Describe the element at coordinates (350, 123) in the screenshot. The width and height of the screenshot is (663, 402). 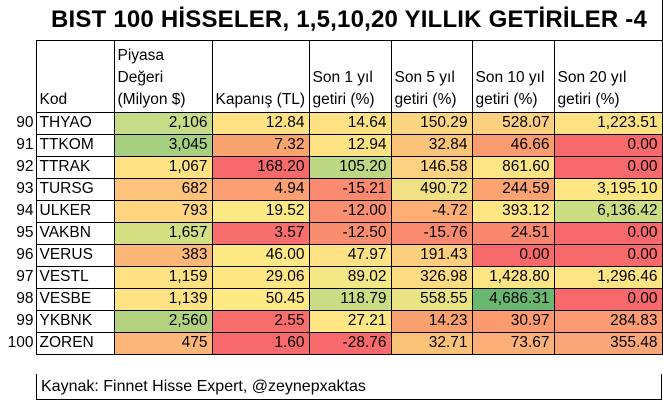
I see `cell-son1: 14.64` at that location.